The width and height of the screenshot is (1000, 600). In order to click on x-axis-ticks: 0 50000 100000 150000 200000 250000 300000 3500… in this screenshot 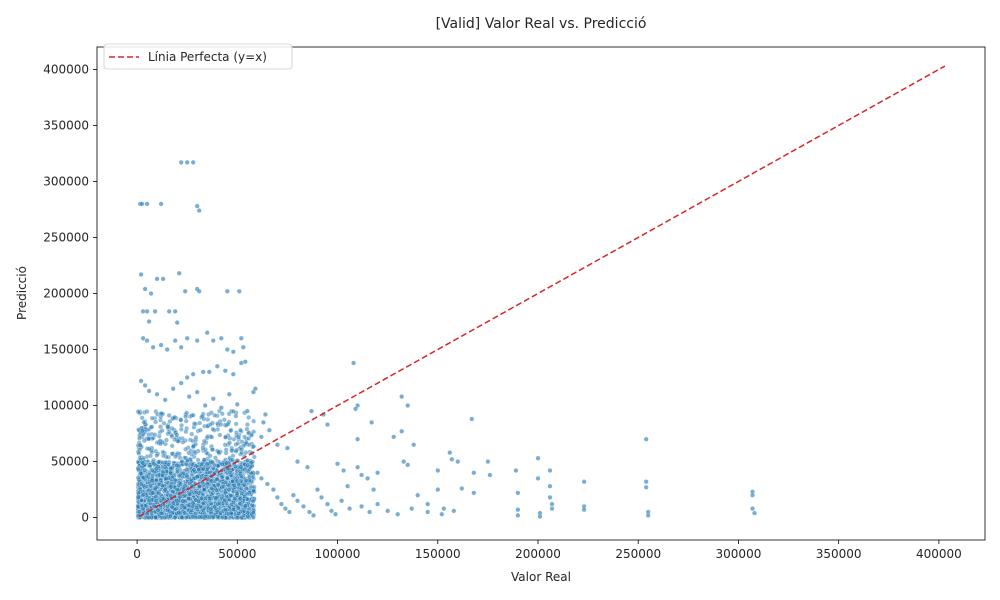, I will do `click(547, 550)`.